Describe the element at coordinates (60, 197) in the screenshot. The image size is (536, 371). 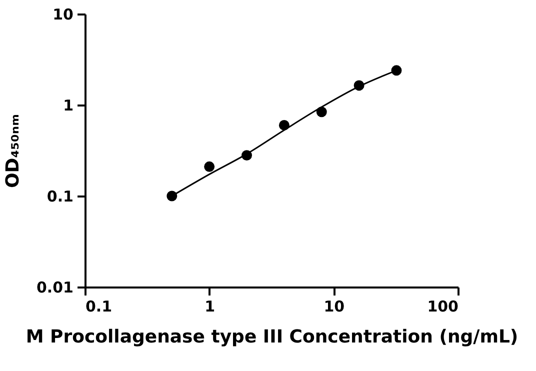
I see `y-tick-label: 0.1` at that location.